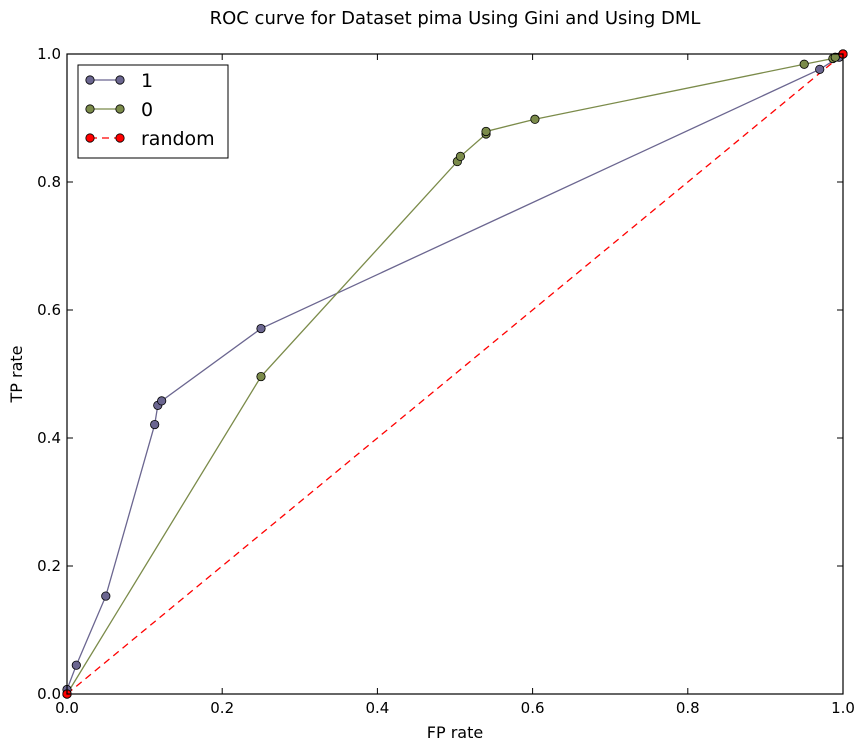 This screenshot has width=865, height=752. Describe the element at coordinates (455, 732) in the screenshot. I see `x-axis-label: FP rate` at that location.